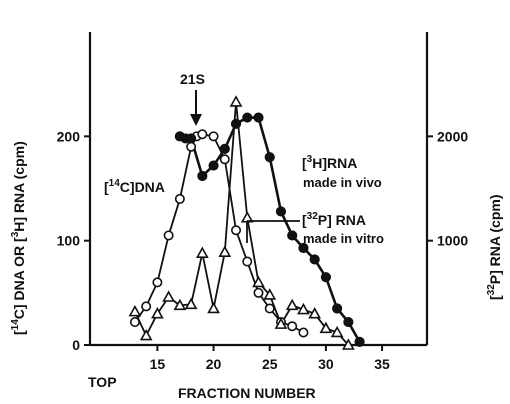  What do you see at coordinates (196, 120) in the screenshot?
I see `annotation-21s-arrow-head` at bounding box center [196, 120].